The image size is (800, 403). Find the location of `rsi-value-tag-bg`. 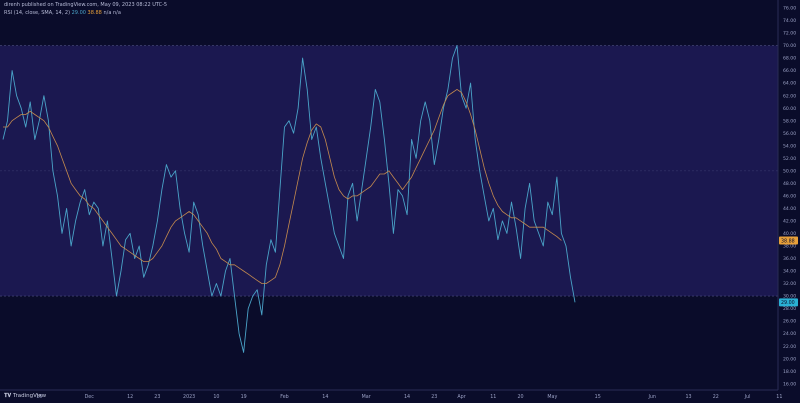

rsi-value-tag-bg is located at coordinates (788, 302).